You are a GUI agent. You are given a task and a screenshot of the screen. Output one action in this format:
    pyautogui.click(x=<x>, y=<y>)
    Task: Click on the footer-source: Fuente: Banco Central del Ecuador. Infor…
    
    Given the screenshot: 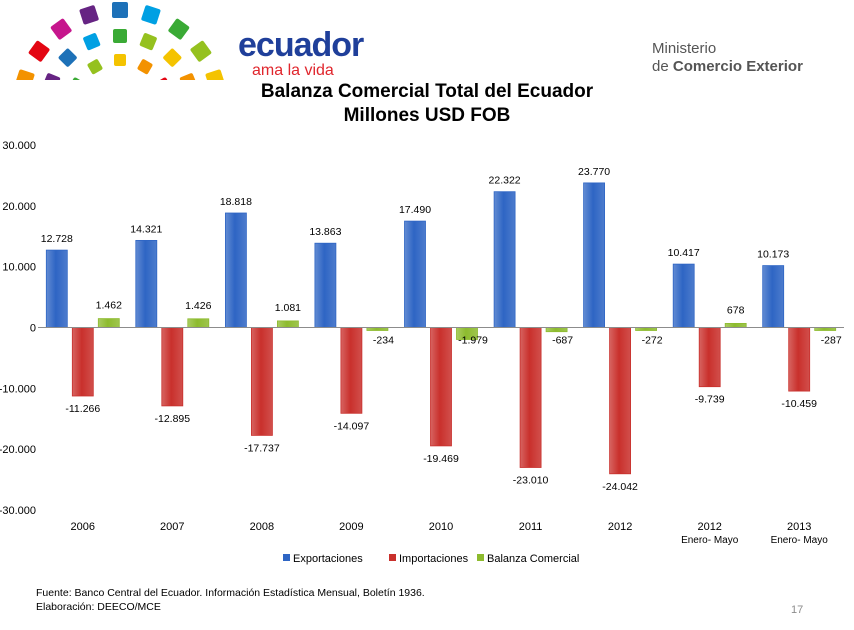 What is the action you would take?
    pyautogui.click(x=230, y=593)
    